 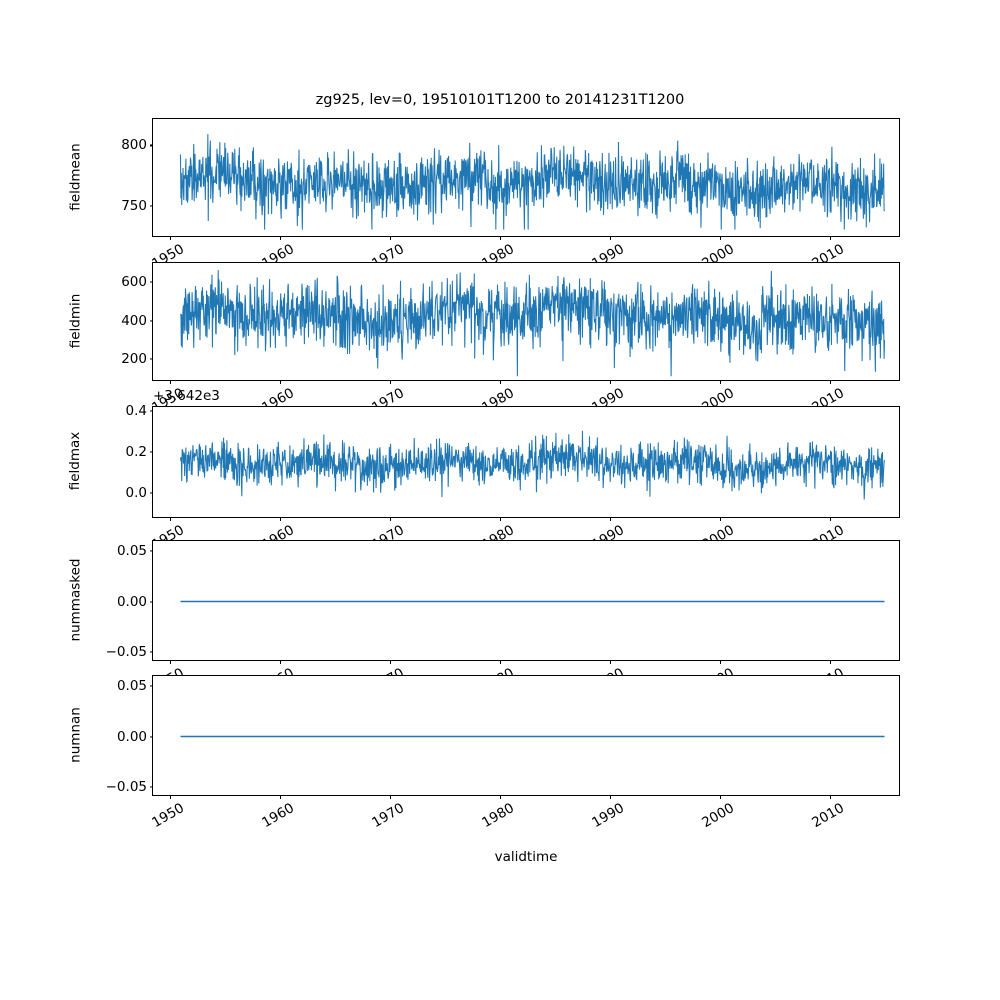 I want to click on y-axis-label-fieldmin: fieldmin, so click(x=75, y=320).